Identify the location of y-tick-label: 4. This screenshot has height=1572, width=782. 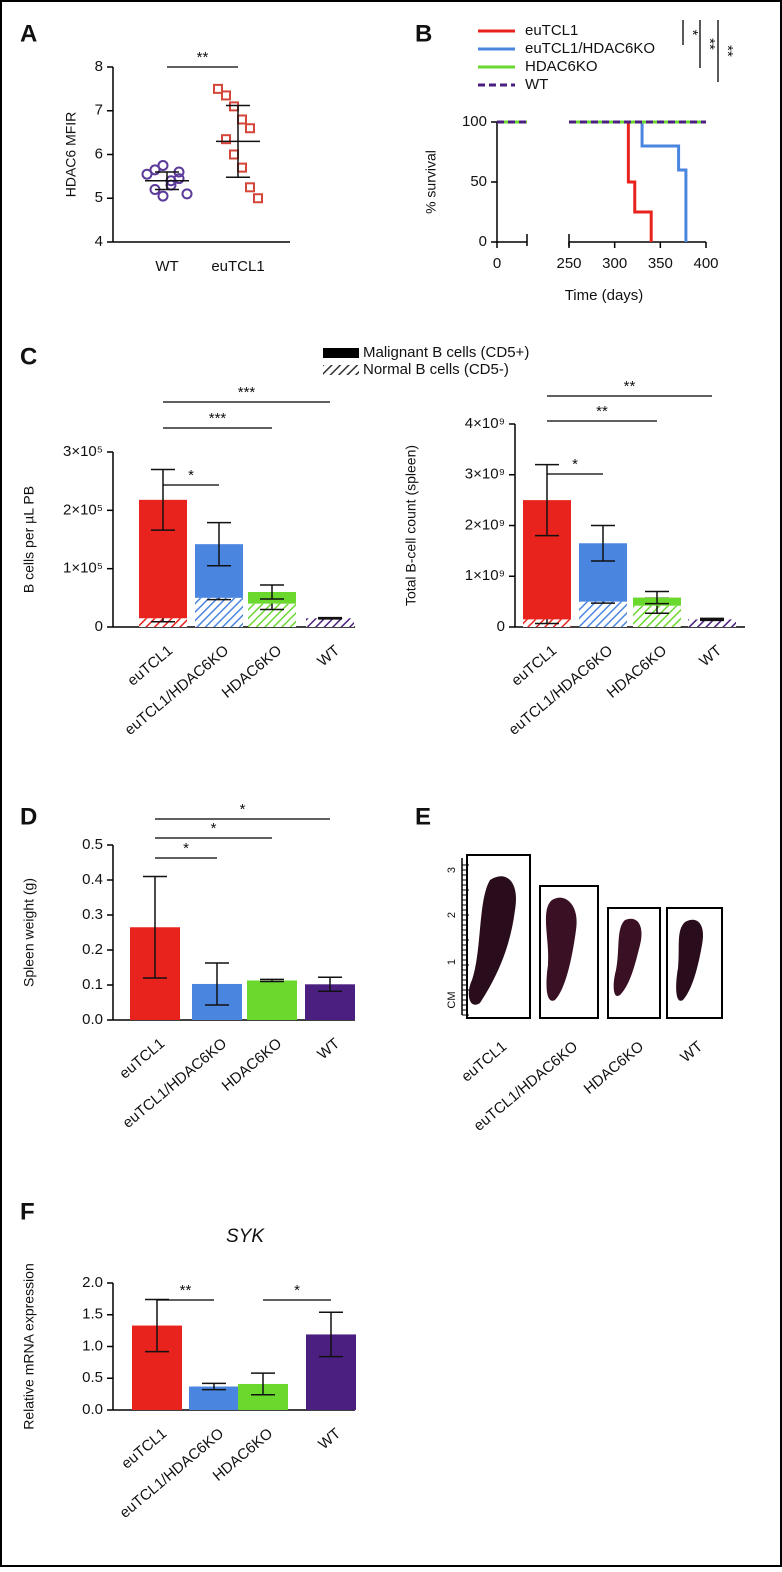
(99, 241).